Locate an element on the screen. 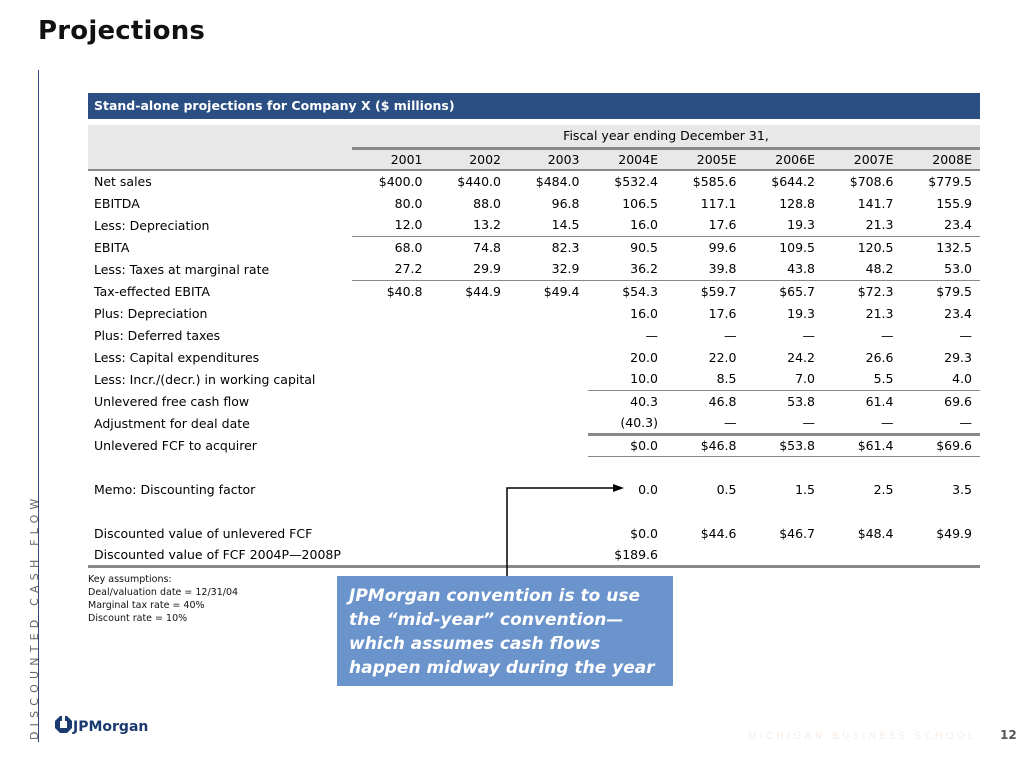  year-header: 2001 is located at coordinates (391, 159).